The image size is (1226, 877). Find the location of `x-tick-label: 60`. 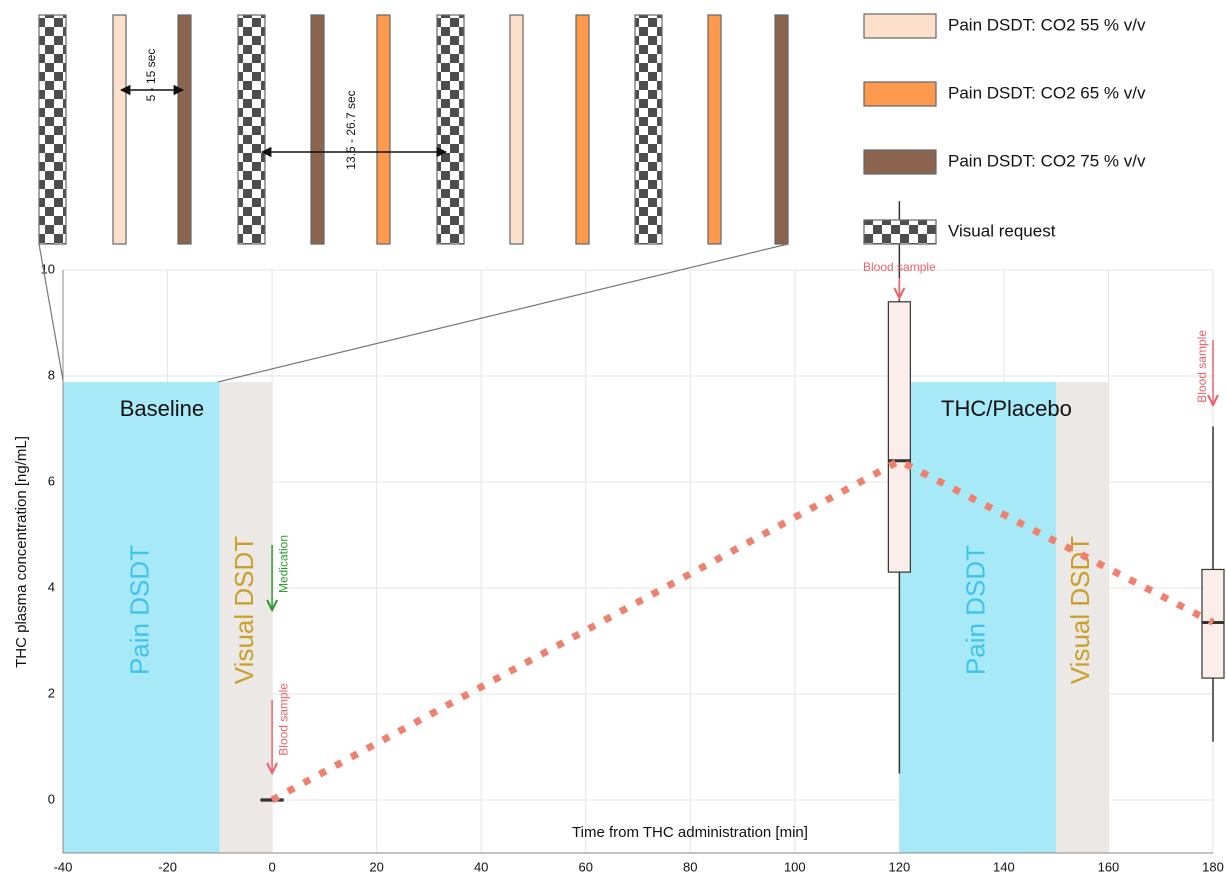

x-tick-label: 60 is located at coordinates (585, 866).